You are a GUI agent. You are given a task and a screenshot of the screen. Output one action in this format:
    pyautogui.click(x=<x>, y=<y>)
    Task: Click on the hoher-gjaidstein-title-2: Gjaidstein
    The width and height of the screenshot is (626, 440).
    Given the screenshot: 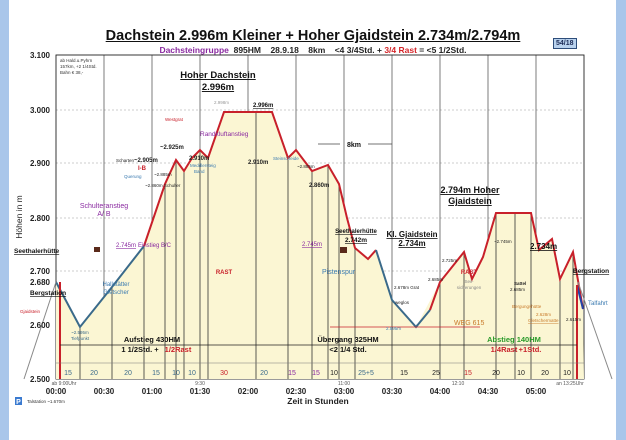 What is the action you would take?
    pyautogui.click(x=470, y=201)
    